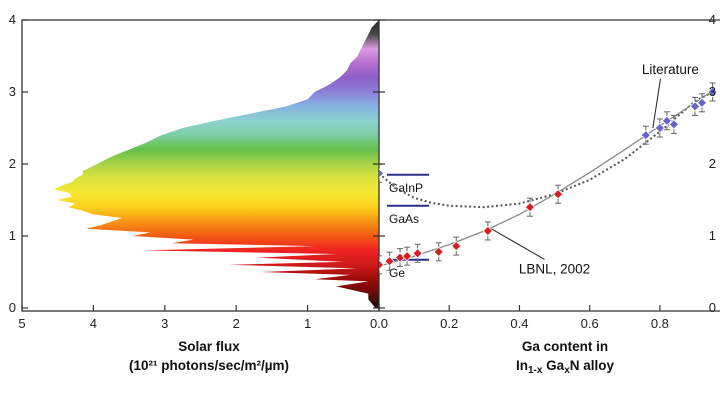 The height and width of the screenshot is (405, 720). Describe the element at coordinates (712, 163) in the screenshot. I see `right-y-tick-label: 2` at that location.